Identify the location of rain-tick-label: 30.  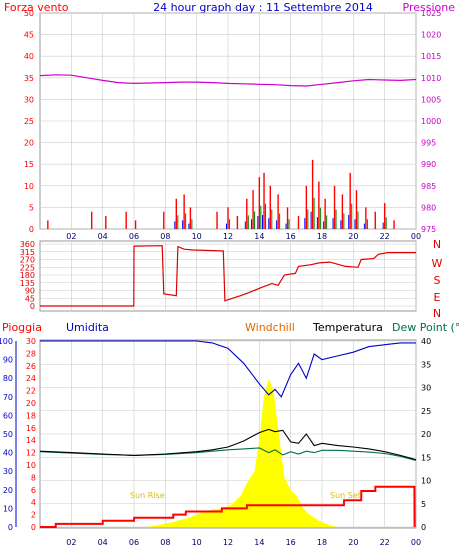
(31, 341).